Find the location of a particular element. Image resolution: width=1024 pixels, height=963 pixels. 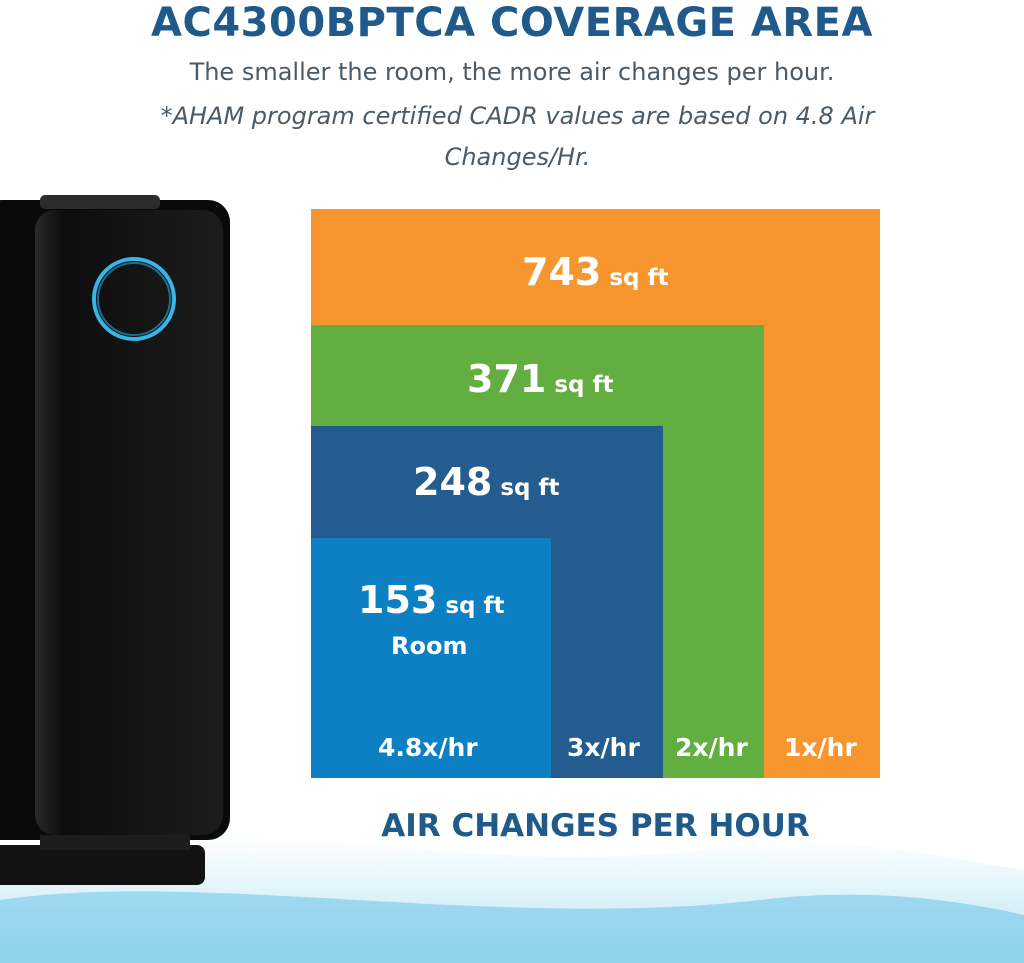

area-label-153: 153 sq ft is located at coordinates (431, 600).